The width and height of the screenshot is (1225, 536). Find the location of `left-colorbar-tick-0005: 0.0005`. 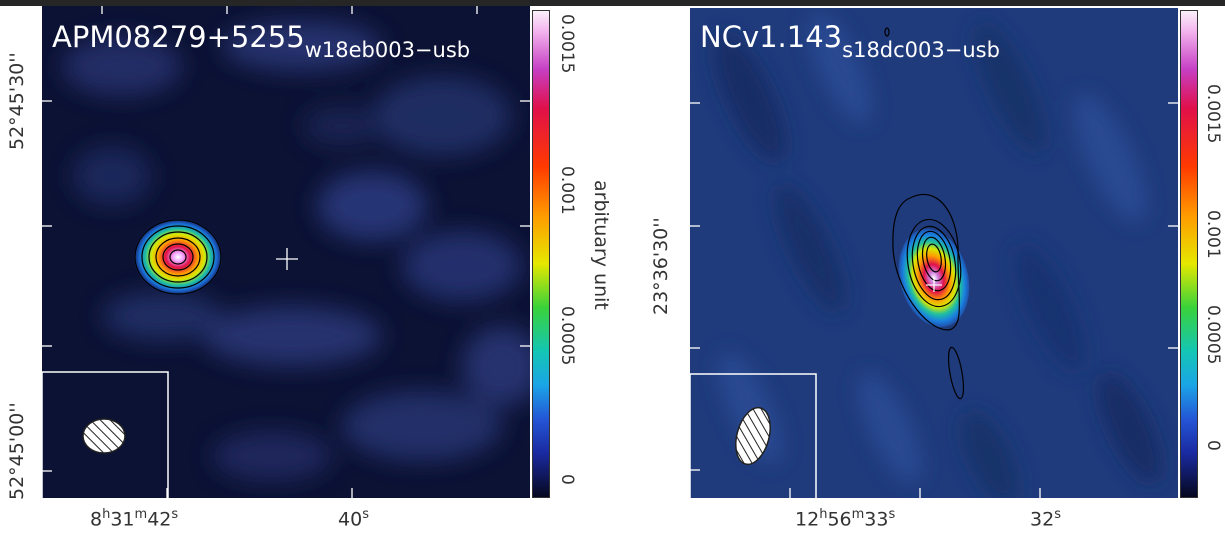

left-colorbar-tick-0005: 0.0005 is located at coordinates (567, 336).